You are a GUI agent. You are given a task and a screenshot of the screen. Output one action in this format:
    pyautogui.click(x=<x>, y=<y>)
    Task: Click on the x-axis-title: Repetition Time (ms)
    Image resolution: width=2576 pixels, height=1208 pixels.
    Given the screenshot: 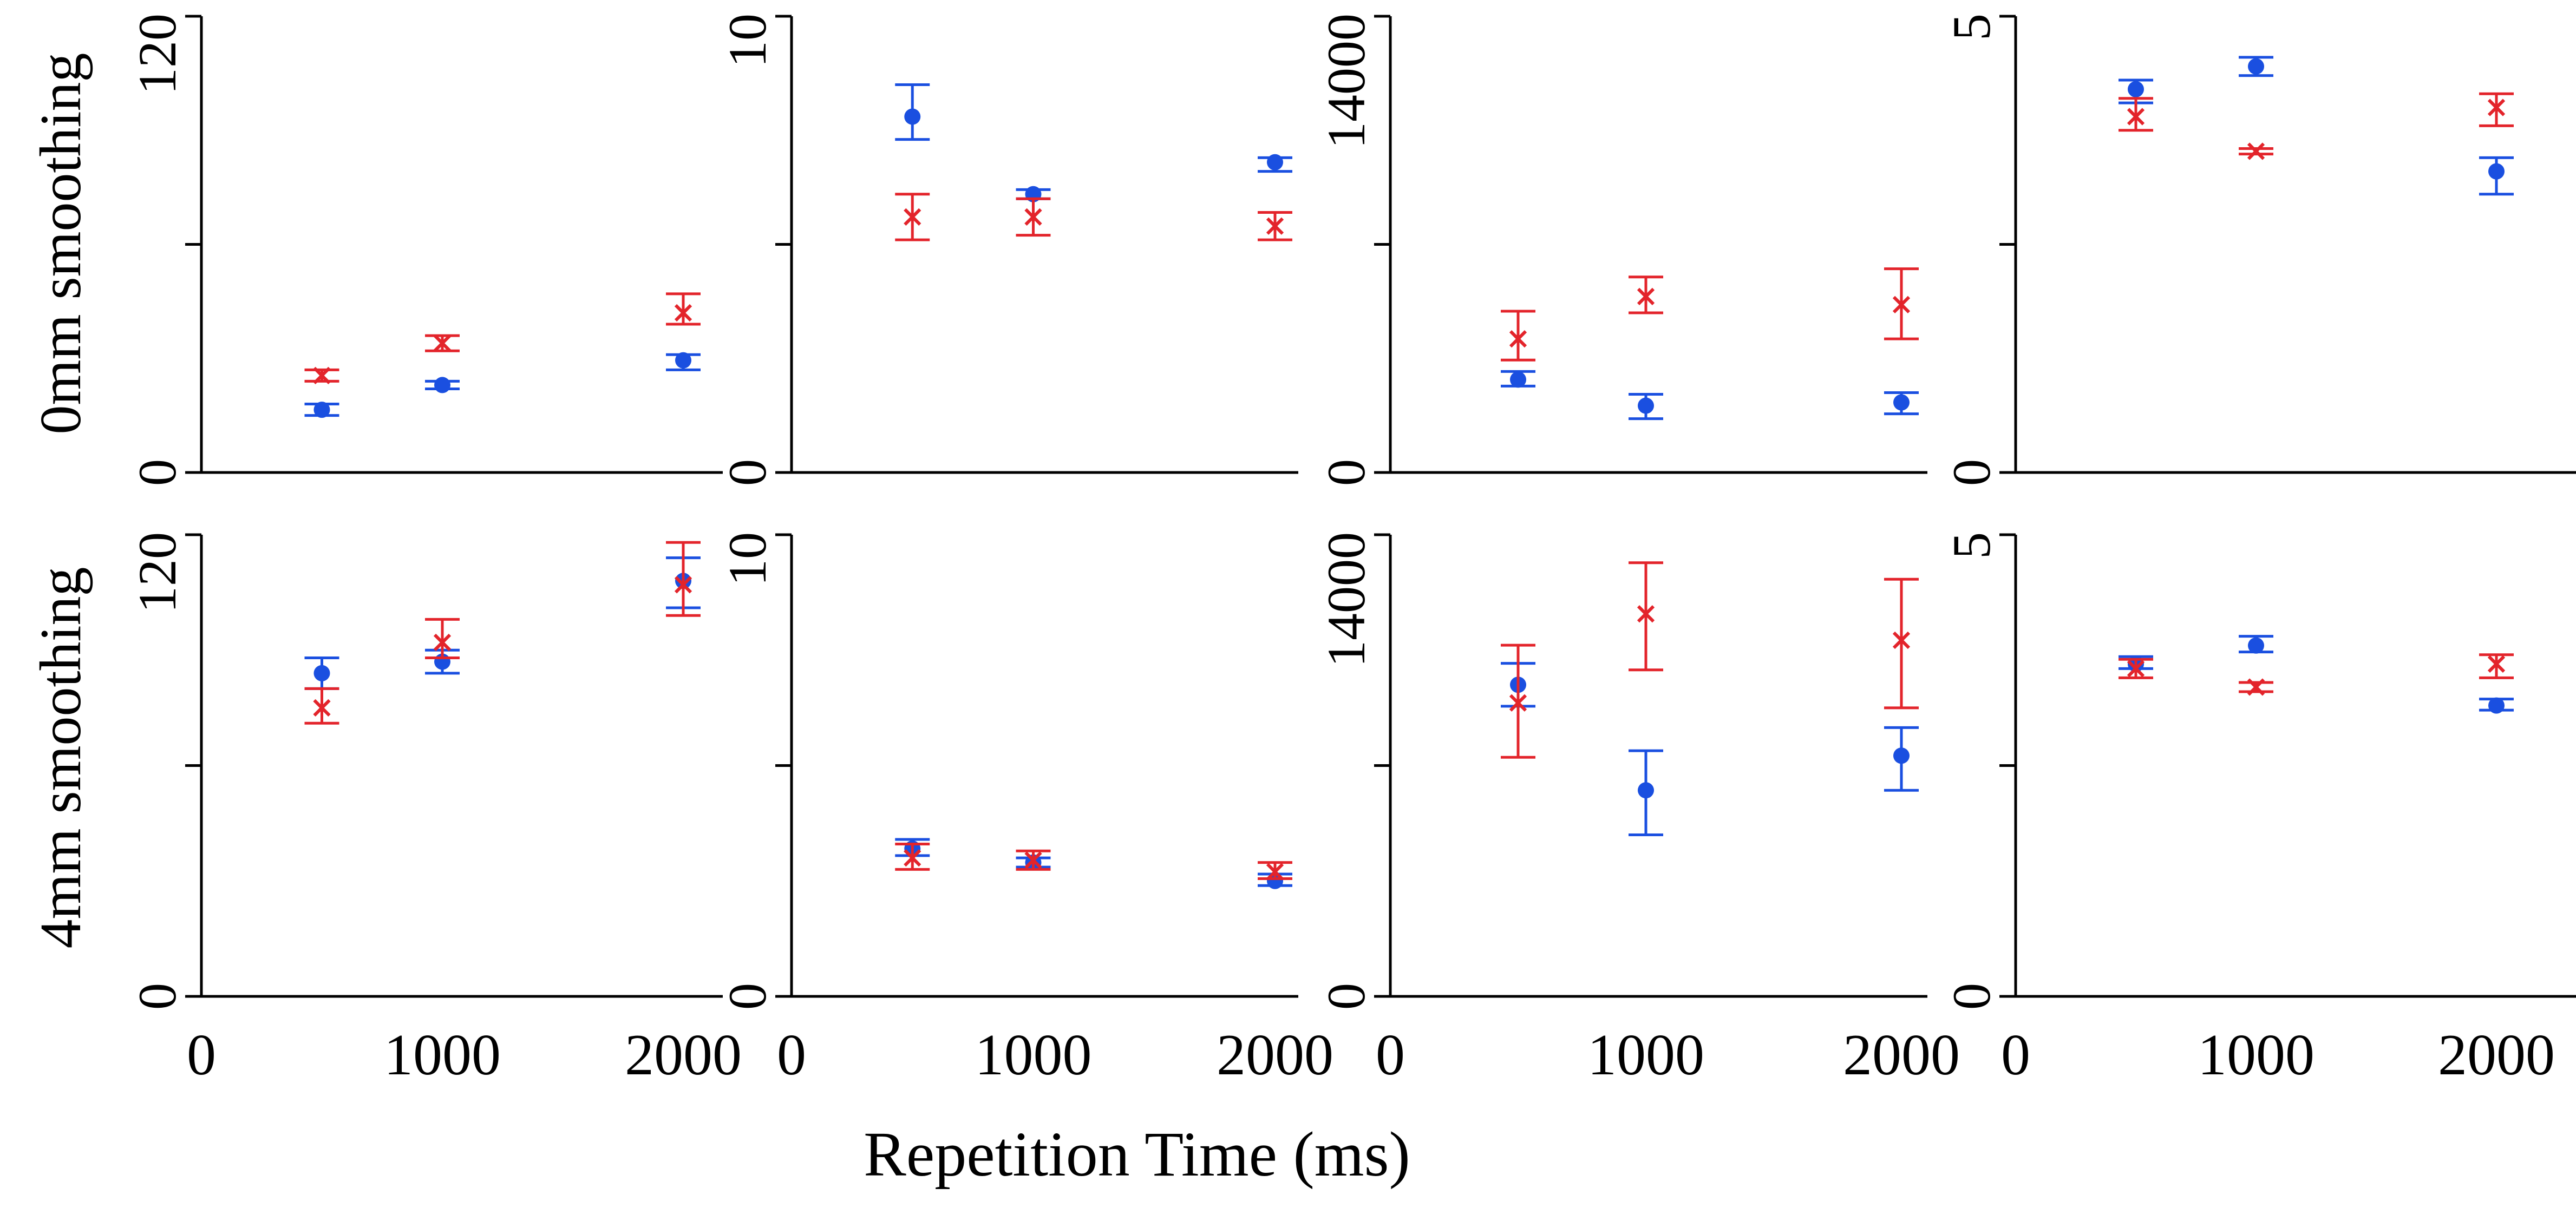 What is the action you would take?
    pyautogui.click(x=1137, y=1154)
    